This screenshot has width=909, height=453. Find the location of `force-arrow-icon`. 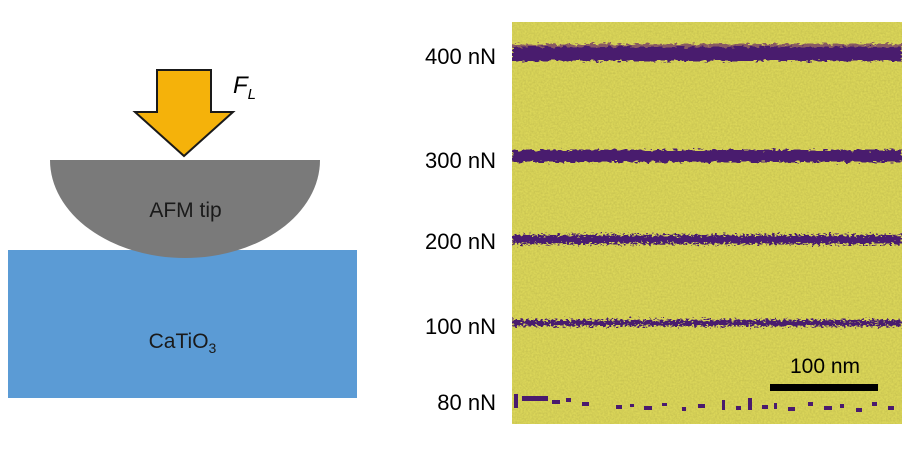

force-arrow-icon is located at coordinates (184, 113).